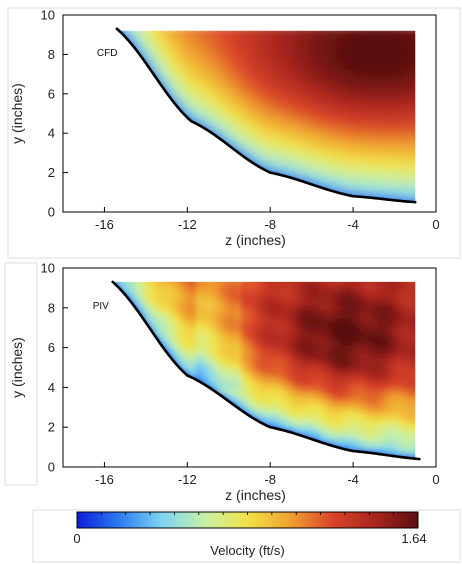 This screenshot has width=462, height=564. Describe the element at coordinates (353, 224) in the screenshot. I see `cfd-x-tick-label: -4` at that location.